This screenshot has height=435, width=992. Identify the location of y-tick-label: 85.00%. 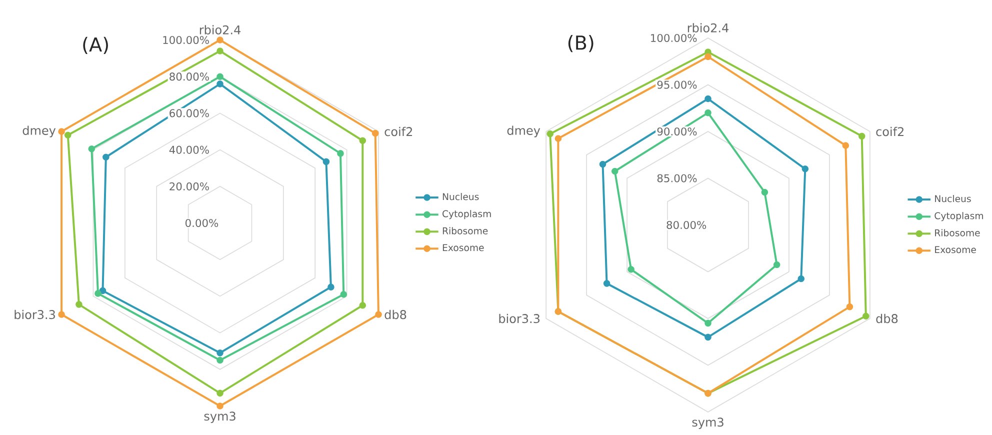
(677, 178).